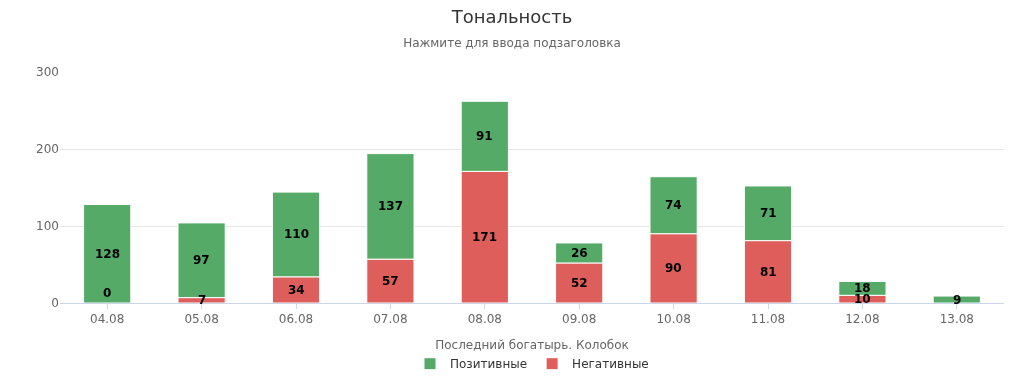 The image size is (1024, 390). What do you see at coordinates (579, 319) in the screenshot?
I see `x-tick-label: 09.08` at bounding box center [579, 319].